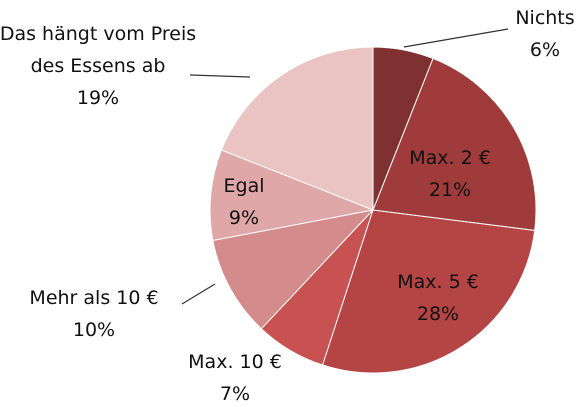 The image size is (580, 407). Describe the element at coordinates (450, 174) in the screenshot. I see `slice-label: Max. 2 € 21%` at that location.